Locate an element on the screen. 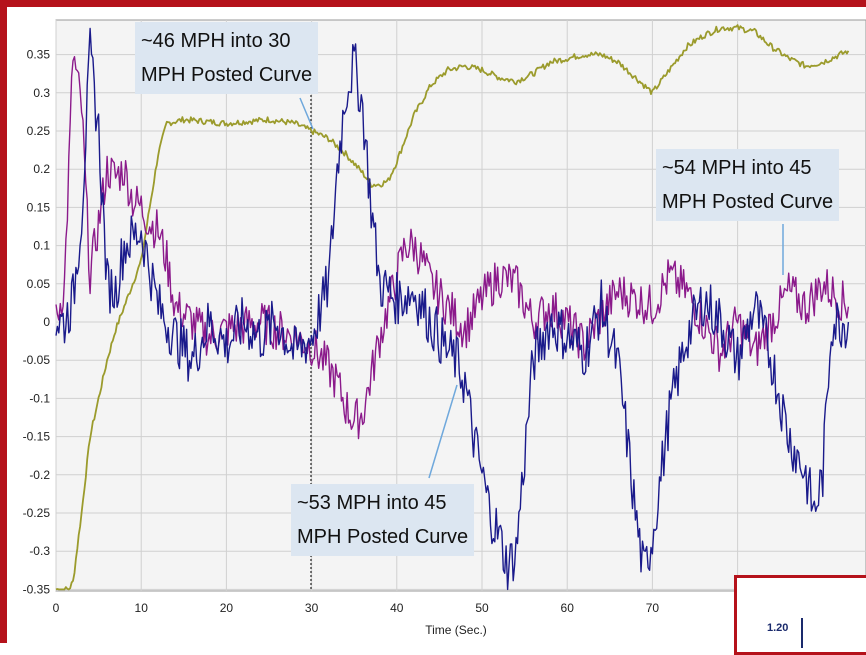 This screenshot has height=655, width=866. x-axis: 0102030405060708 is located at coordinates (397, 608).